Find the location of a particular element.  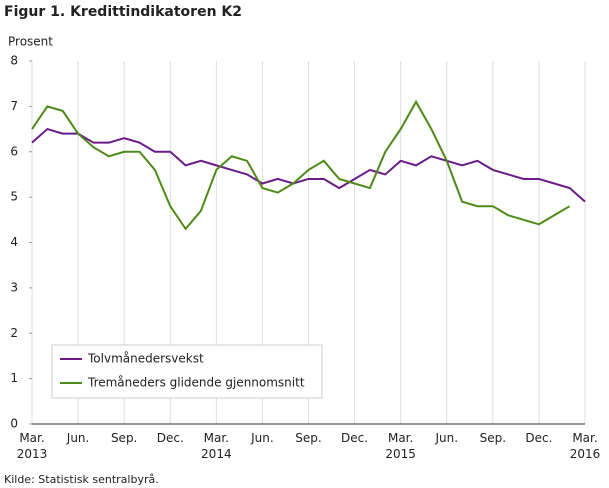

x-tick-label: Mar. 2015 is located at coordinates (400, 446).